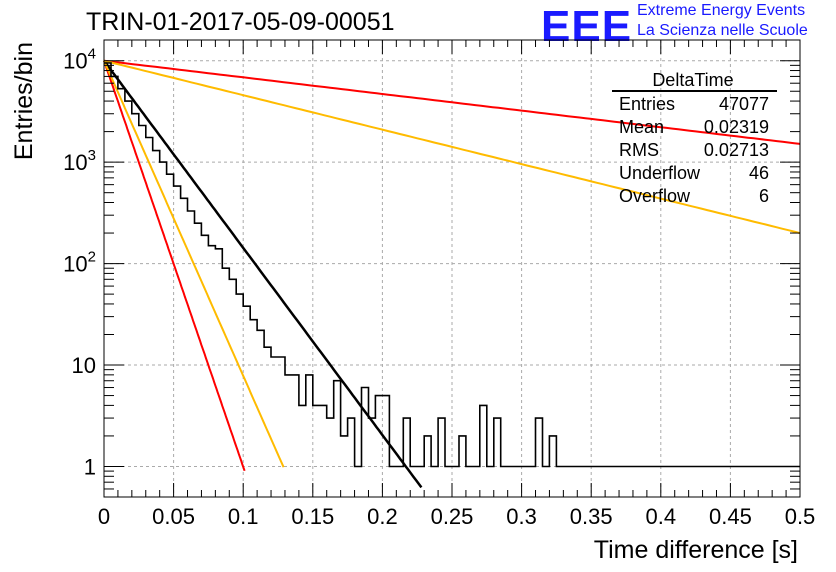 This screenshot has height=572, width=836. Describe the element at coordinates (382, 516) in the screenshot. I see `x-tick-label: 0.2` at that location.